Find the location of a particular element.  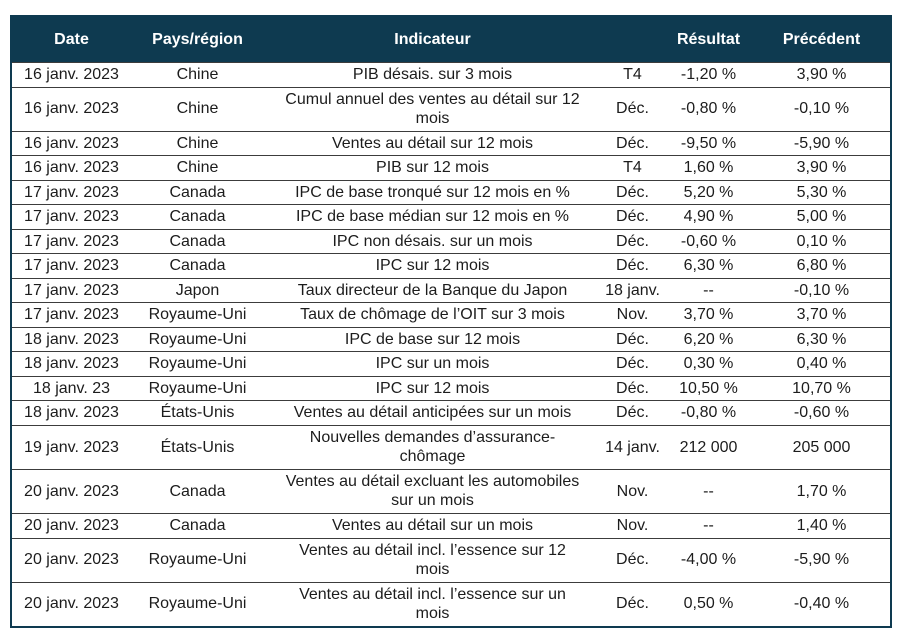

period-cell: 18 janv. is located at coordinates (632, 290).